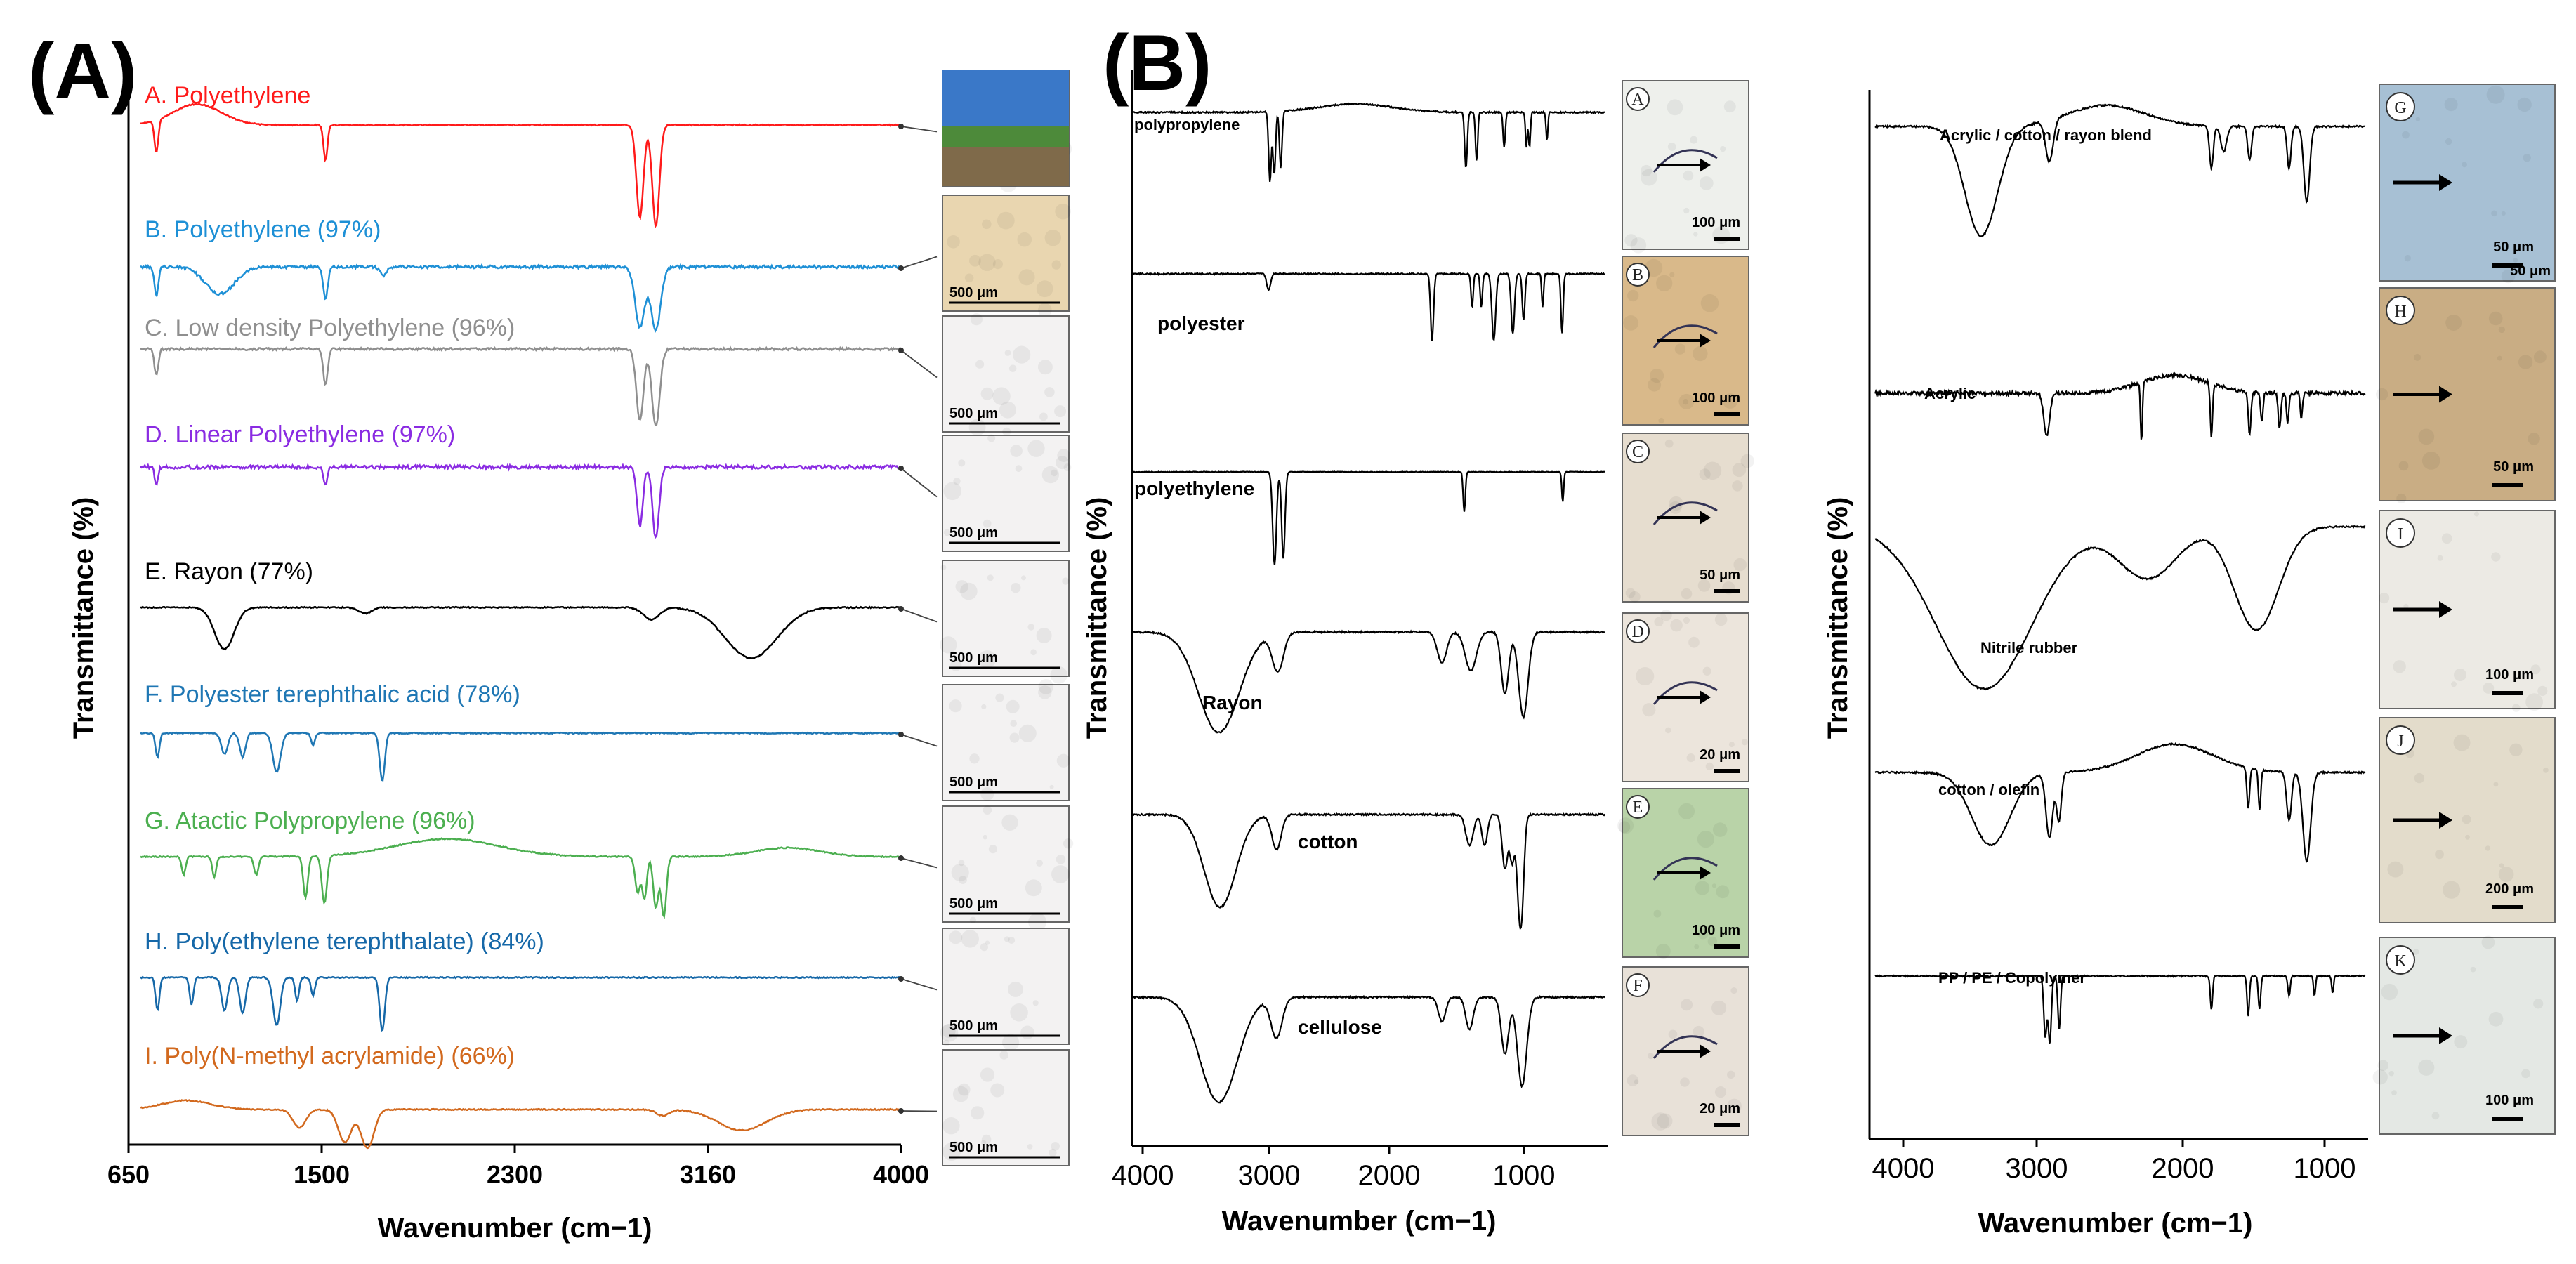 The height and width of the screenshot is (1264, 2576). What do you see at coordinates (1097, 618) in the screenshot?
I see `panel-b1-y-axis-title: Transmittance (%)` at bounding box center [1097, 618].